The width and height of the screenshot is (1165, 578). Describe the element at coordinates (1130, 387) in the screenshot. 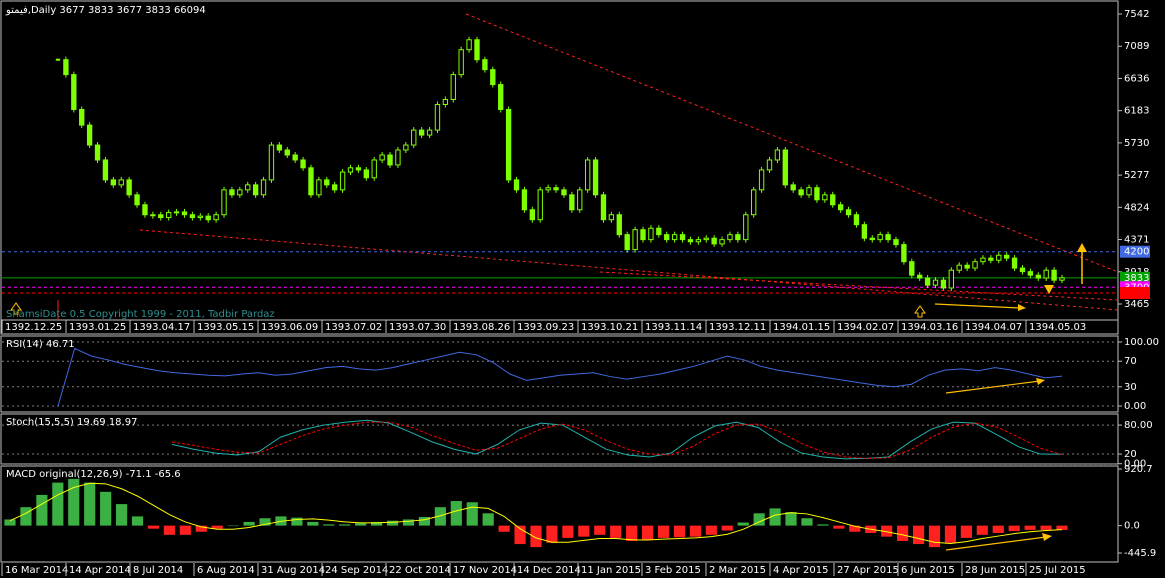

I see `y-tick-label: 30` at that location.